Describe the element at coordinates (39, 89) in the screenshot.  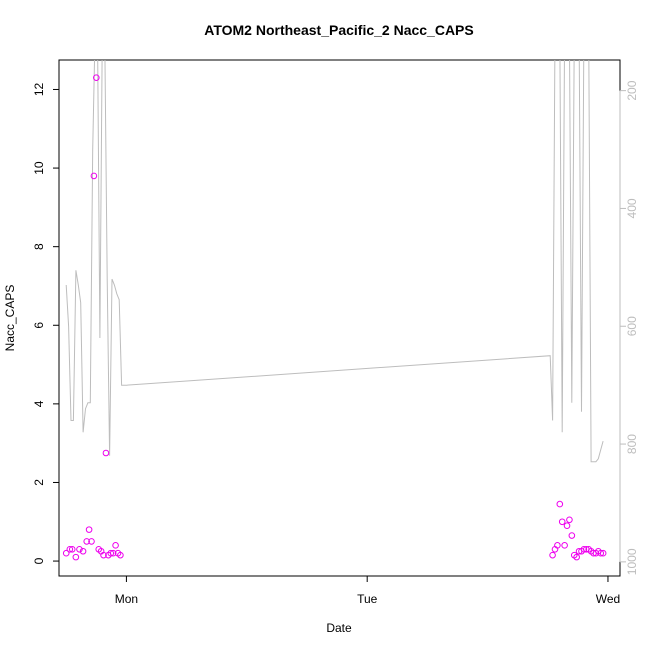
I see `left-axis-tick-label: 12` at that location.